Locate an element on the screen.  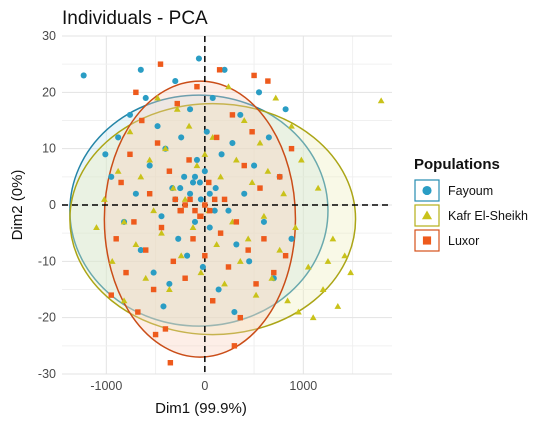
legend: Populations Fayoum Kafr El-Sheikh Luxor is located at coordinates (471, 204).